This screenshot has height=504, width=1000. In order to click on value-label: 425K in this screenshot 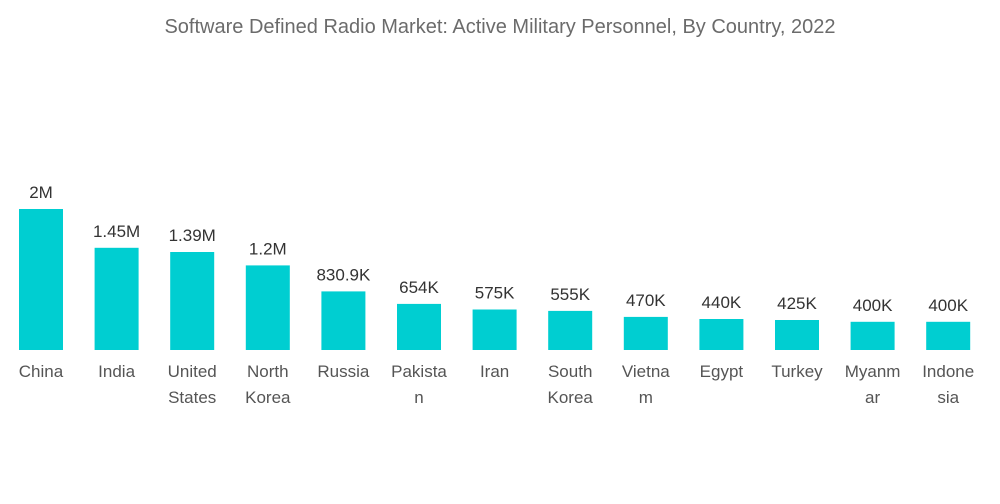, I will do `click(797, 303)`.